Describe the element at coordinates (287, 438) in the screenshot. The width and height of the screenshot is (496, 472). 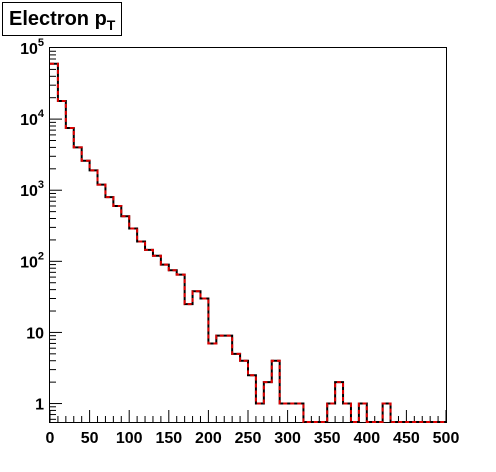
I see `x-tick-label: 300` at that location.